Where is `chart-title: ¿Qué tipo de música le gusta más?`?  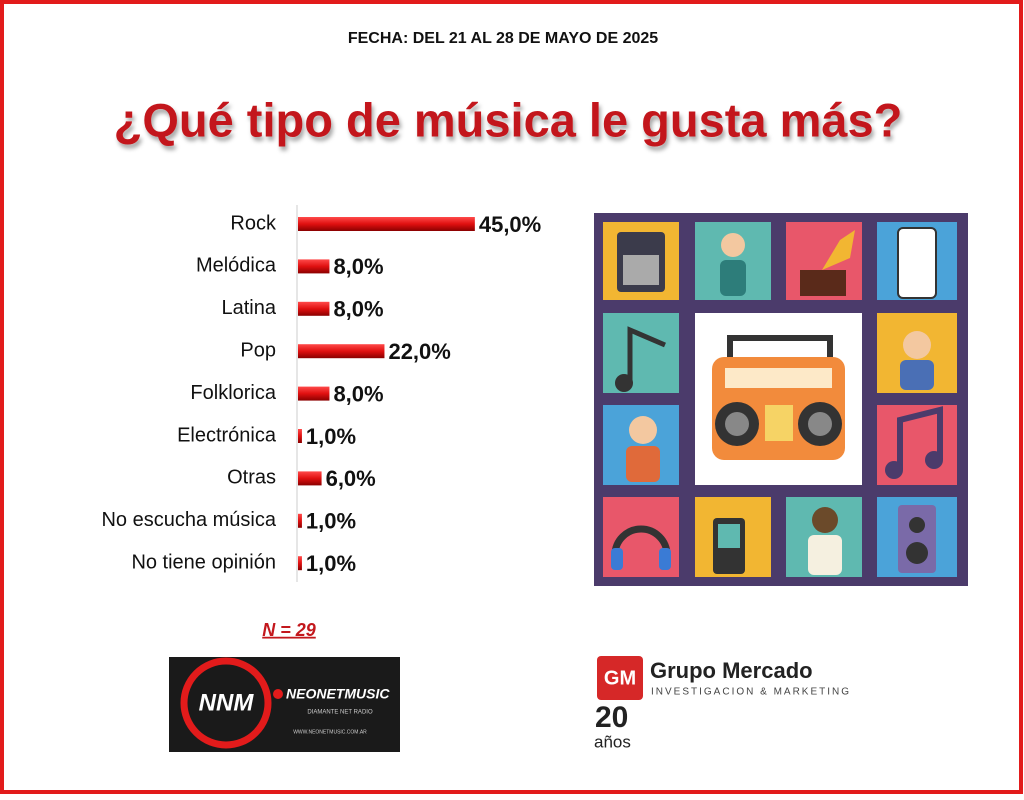
chart-title: ¿Qué tipo de música le gusta más? is located at coordinates (508, 119).